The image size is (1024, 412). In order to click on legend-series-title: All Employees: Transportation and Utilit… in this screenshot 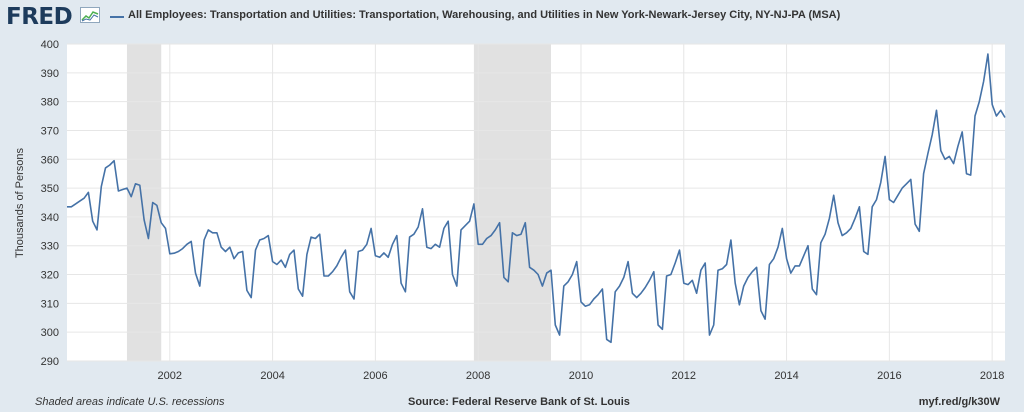, I will do `click(484, 15)`.